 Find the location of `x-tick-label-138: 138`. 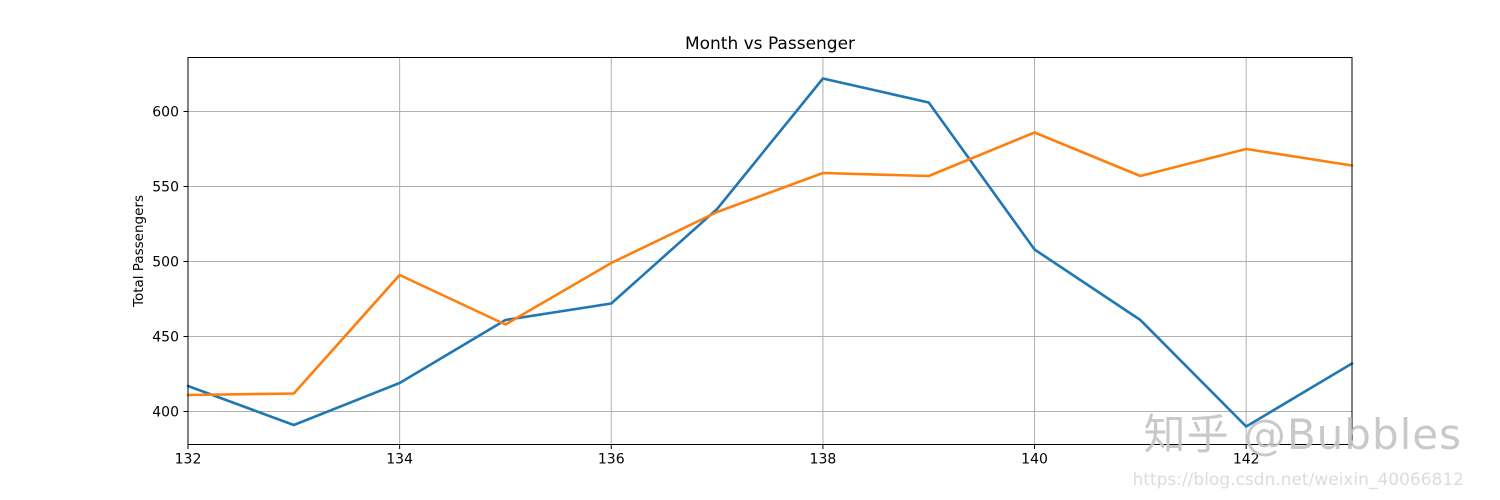

x-tick-label-138: 138 is located at coordinates (823, 460).